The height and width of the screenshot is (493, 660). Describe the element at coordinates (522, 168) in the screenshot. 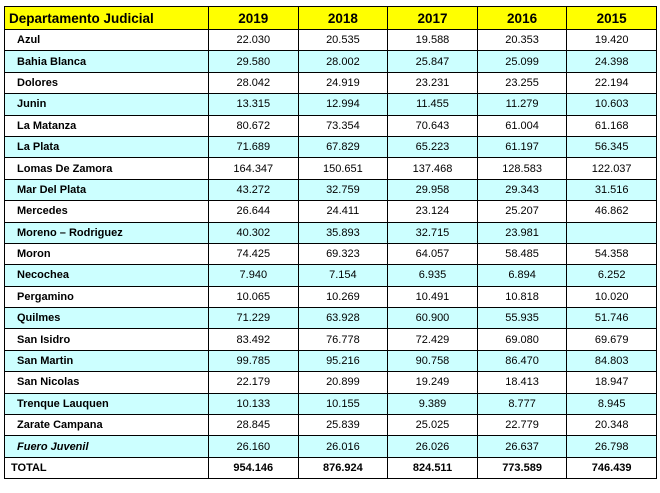

I see `value-cell: 128.583` at that location.